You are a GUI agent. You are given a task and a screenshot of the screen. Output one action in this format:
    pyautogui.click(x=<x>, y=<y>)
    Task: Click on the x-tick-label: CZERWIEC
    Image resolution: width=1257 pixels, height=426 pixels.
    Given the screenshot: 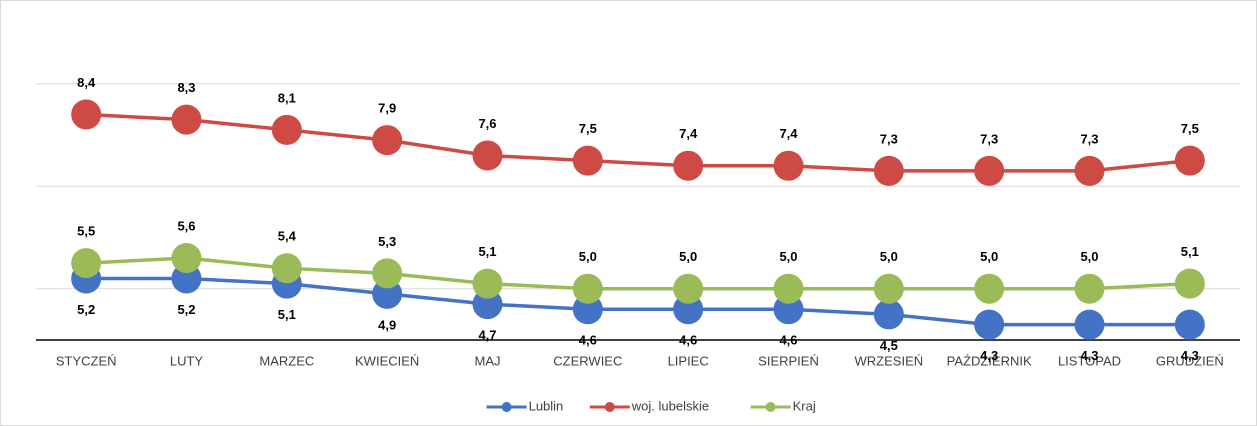 What is the action you would take?
    pyautogui.click(x=587, y=360)
    